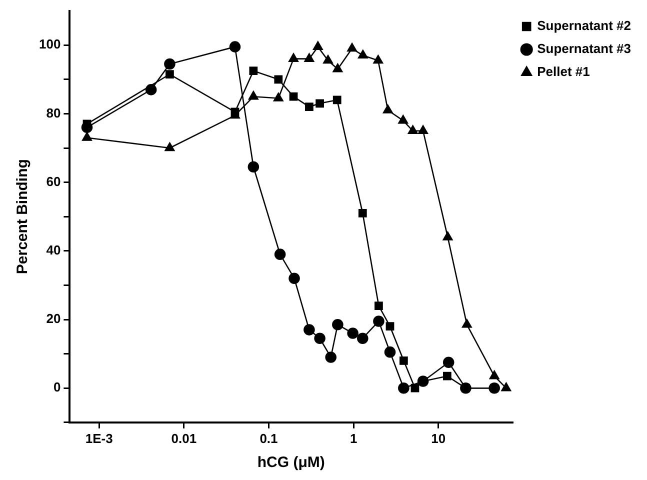 This screenshot has width=647, height=480. What do you see at coordinates (49, 44) in the screenshot?
I see `y-tick-label: 100` at bounding box center [49, 44].